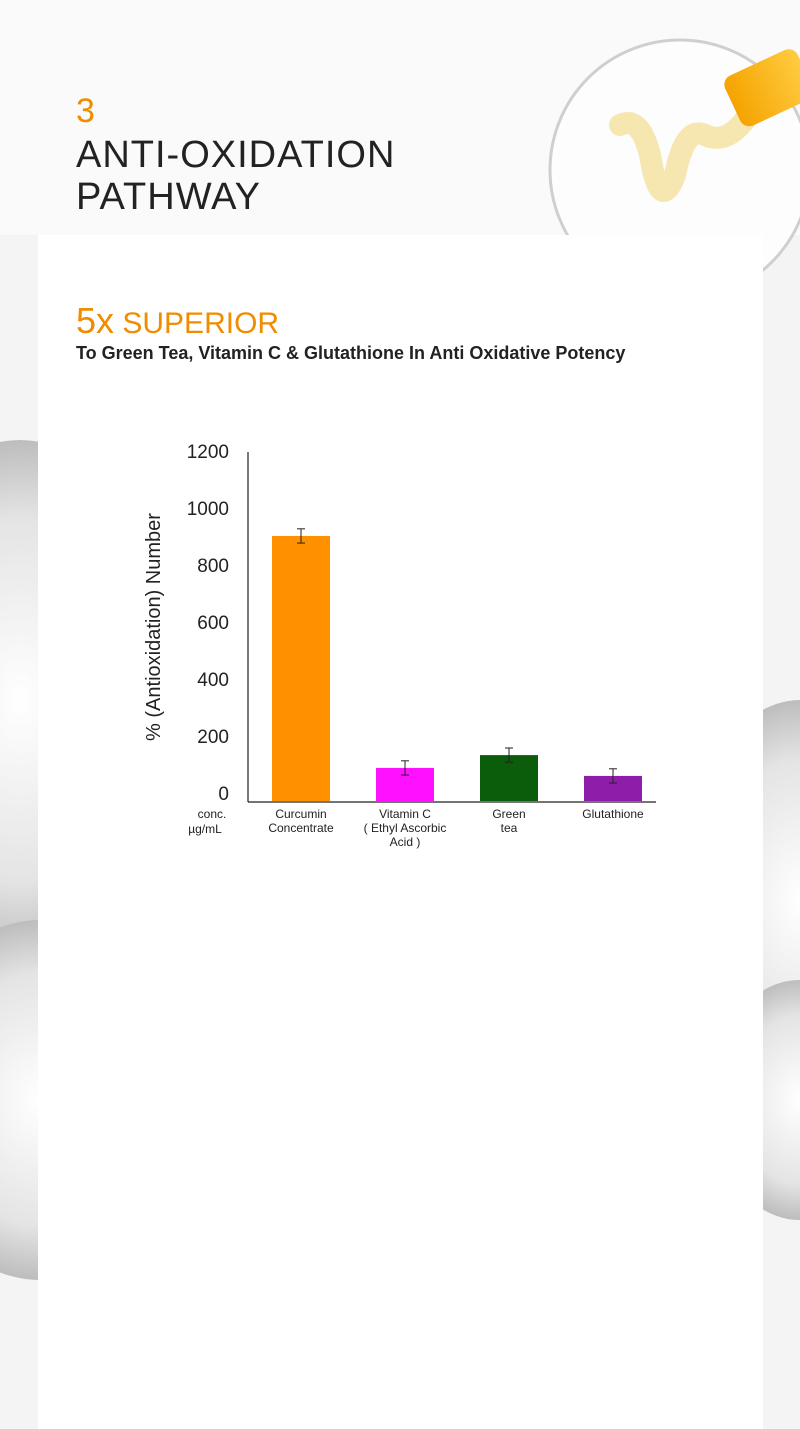  Describe the element at coordinates (613, 814) in the screenshot. I see `x-tick-label: Glutathione` at that location.